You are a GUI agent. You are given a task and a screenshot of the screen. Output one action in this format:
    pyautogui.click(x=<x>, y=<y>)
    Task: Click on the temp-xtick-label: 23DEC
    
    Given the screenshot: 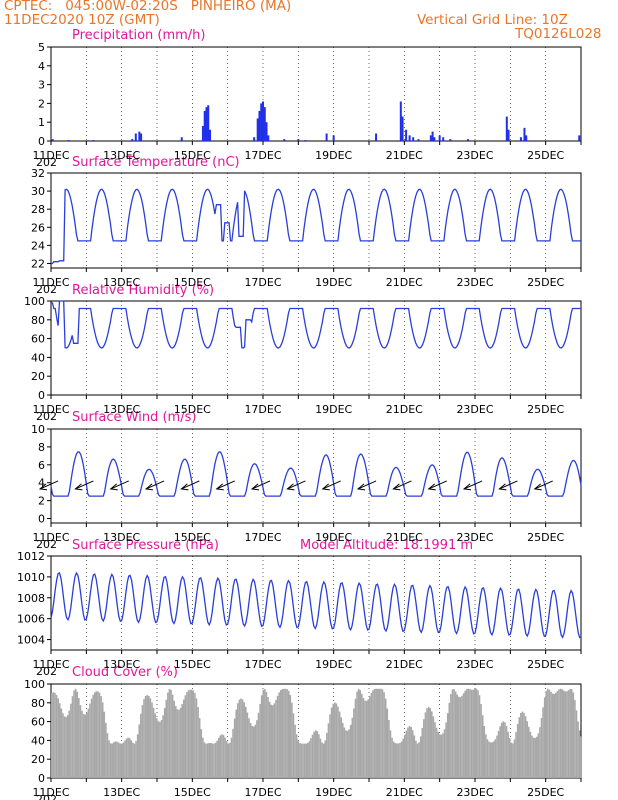 What is the action you would take?
    pyautogui.click(x=474, y=282)
    